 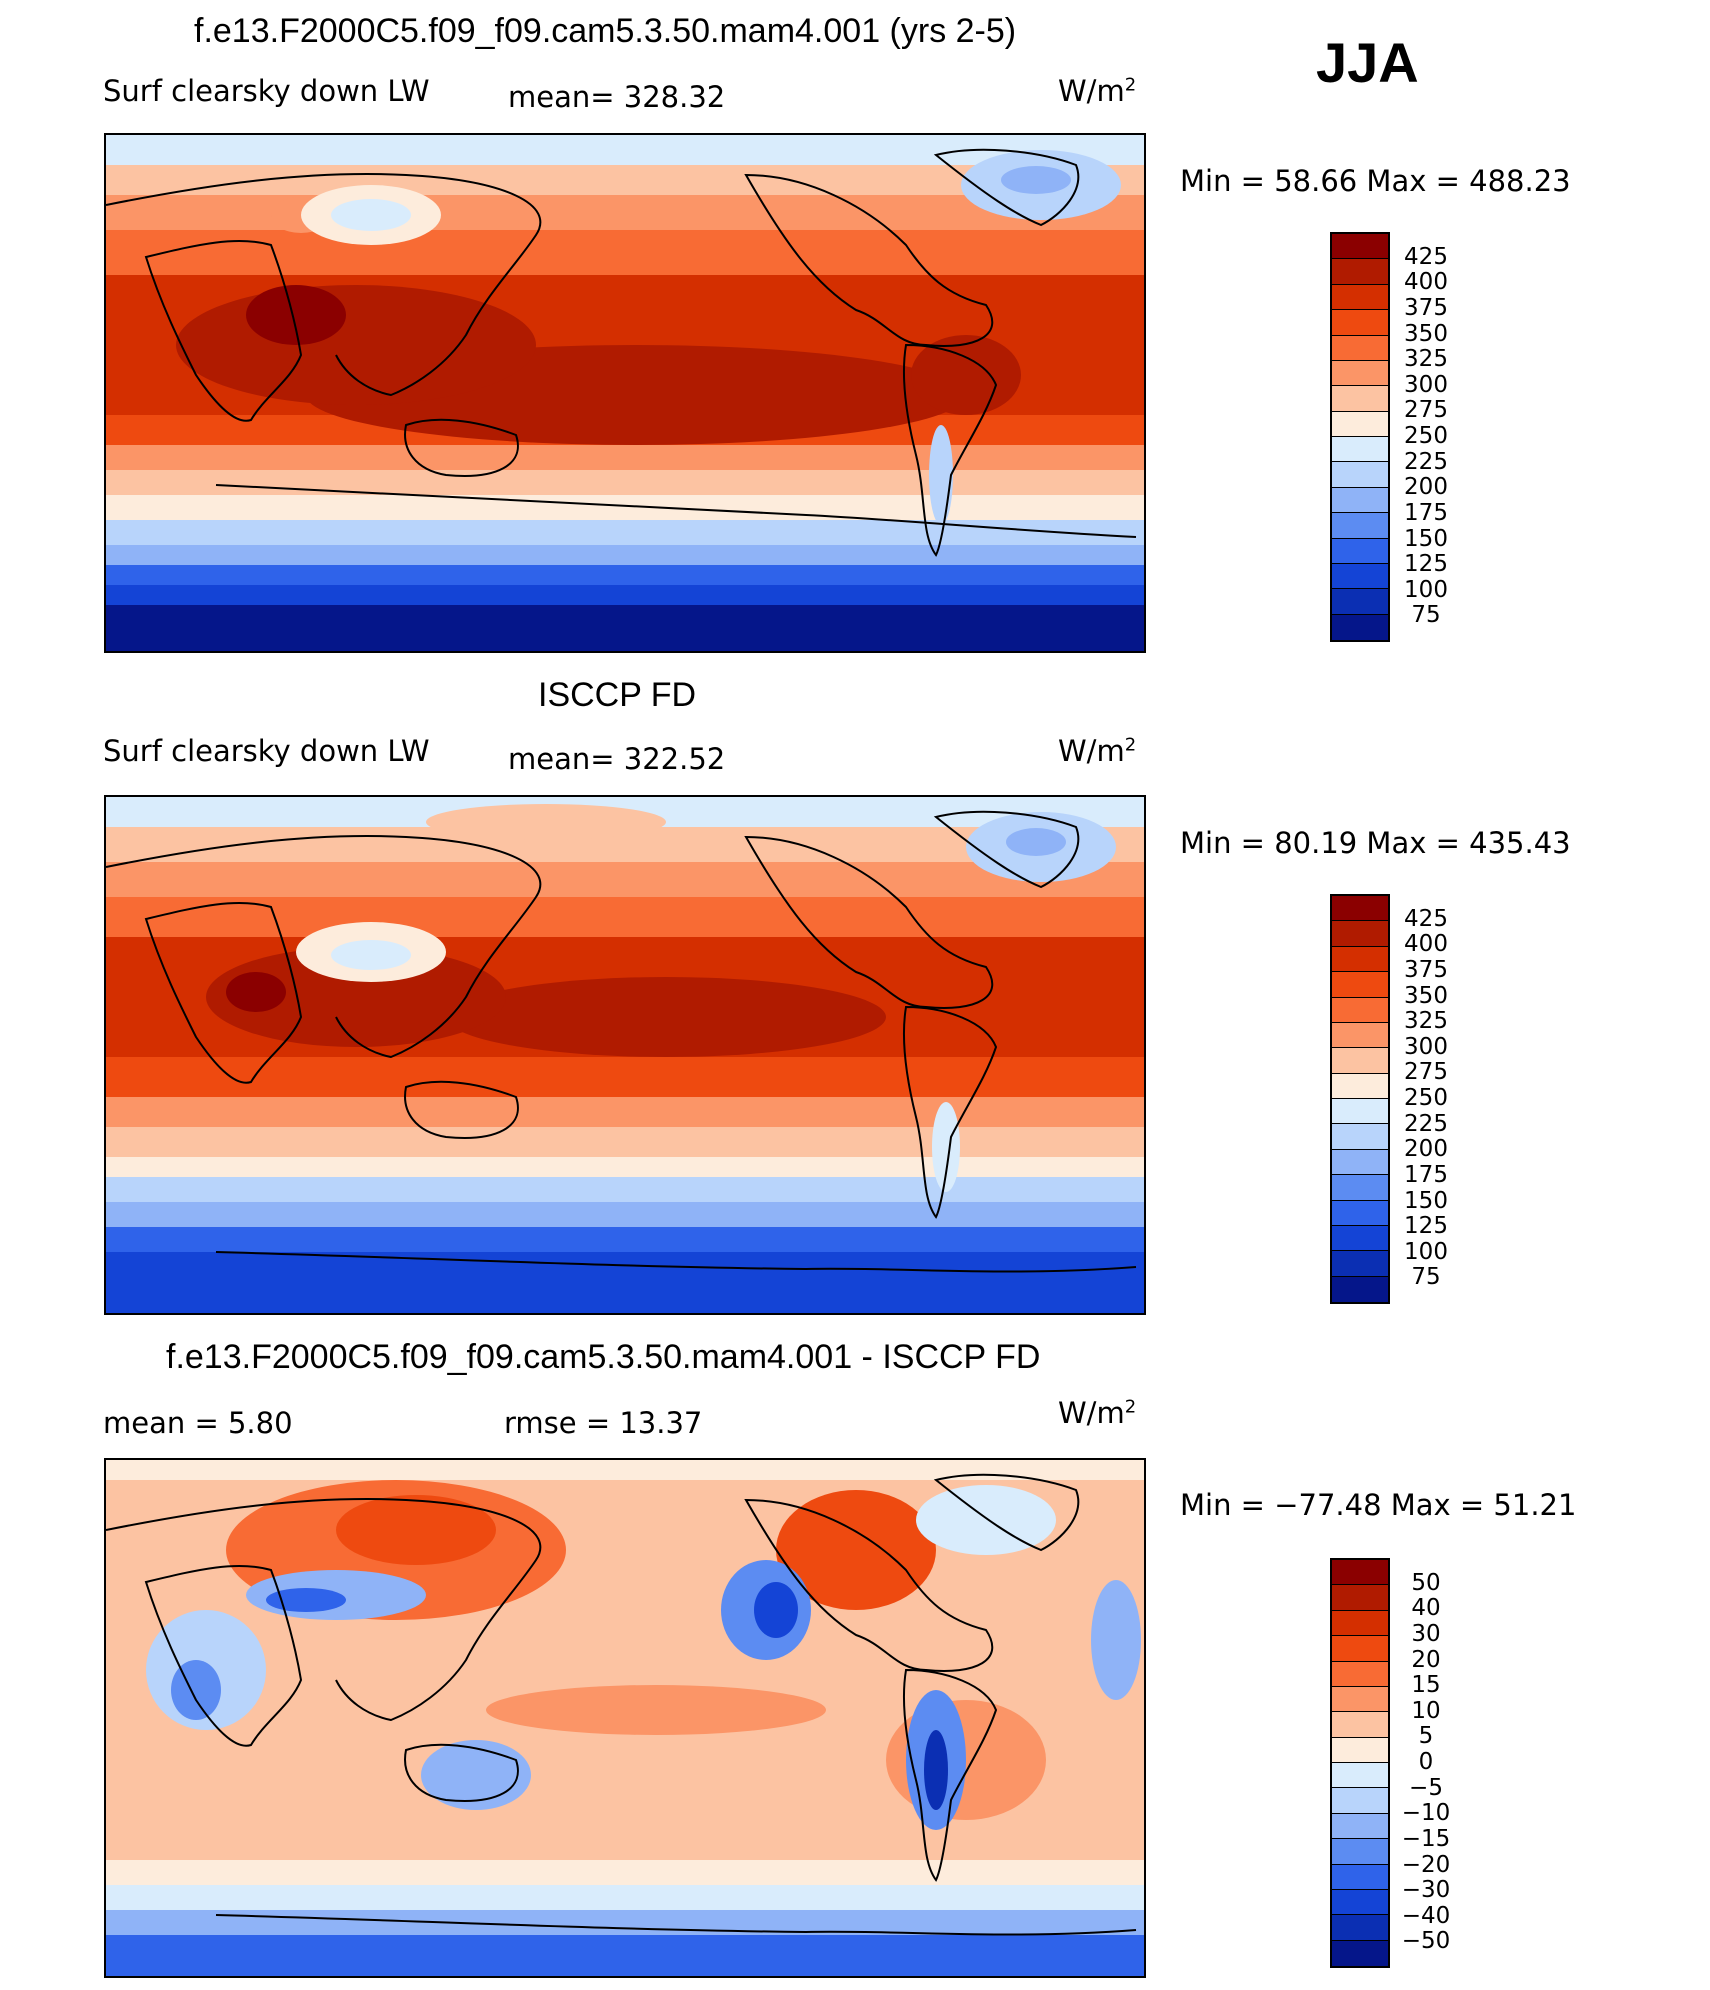 I want to click on colorbar-tick-label: −40, so click(x=1426, y=1915).